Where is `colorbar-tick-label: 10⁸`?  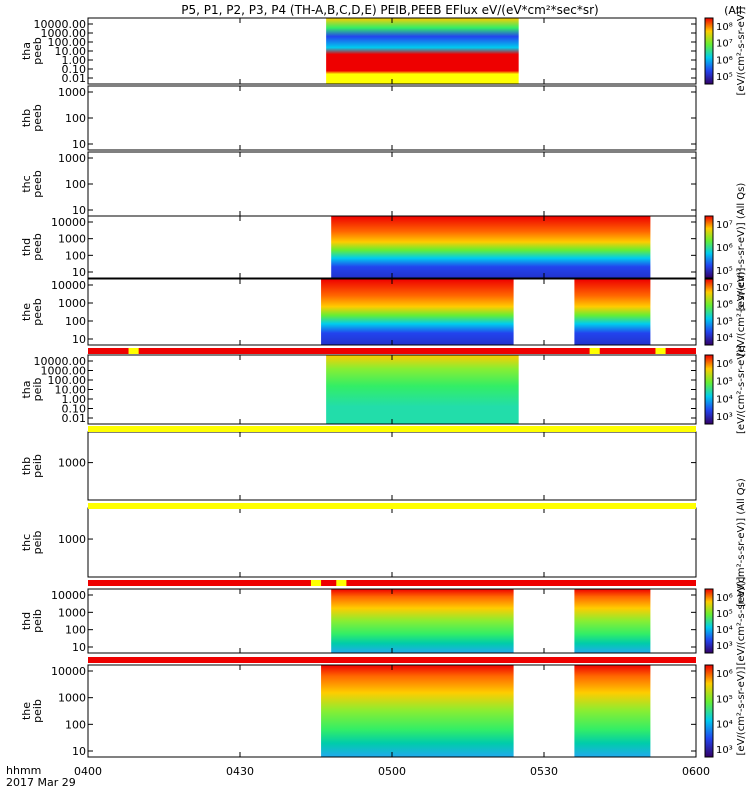 colorbar-tick-label: 10⁸ is located at coordinates (724, 27).